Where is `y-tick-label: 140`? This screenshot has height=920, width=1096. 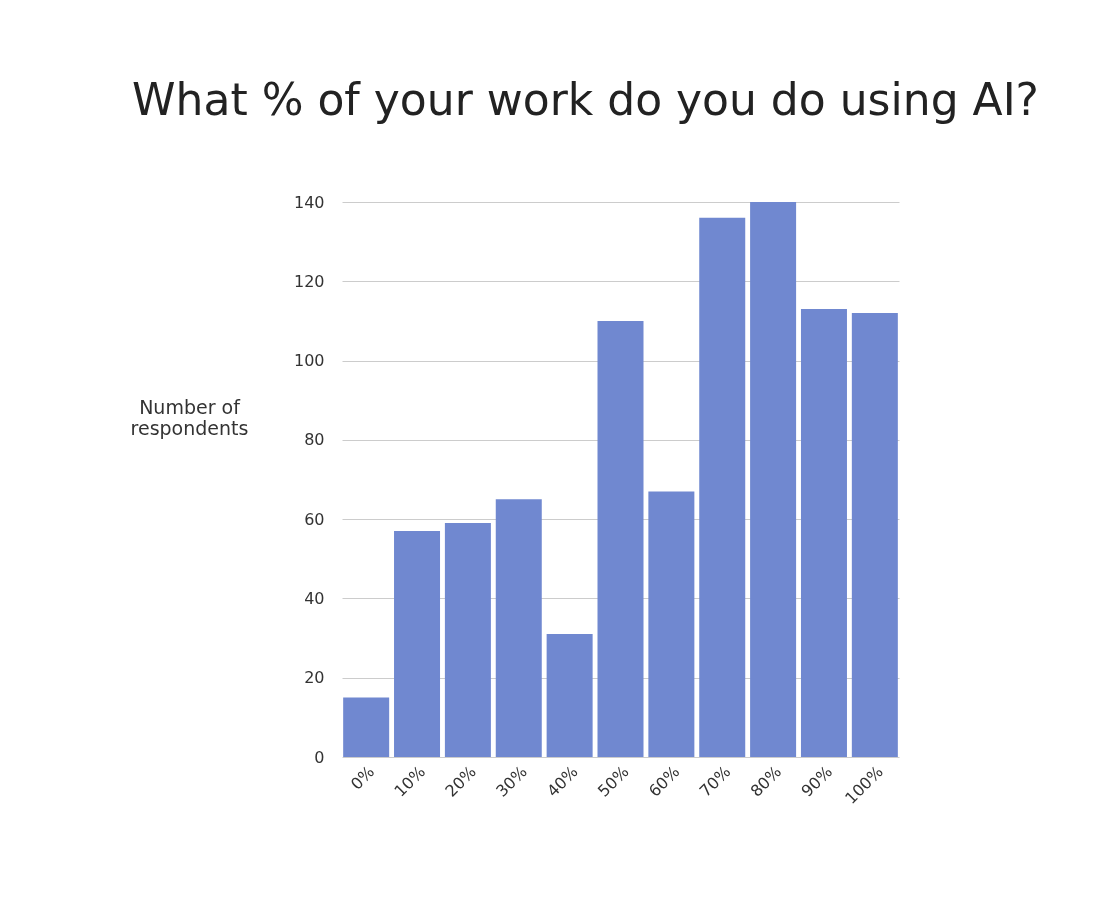
y-tick-label: 140 is located at coordinates (309, 202).